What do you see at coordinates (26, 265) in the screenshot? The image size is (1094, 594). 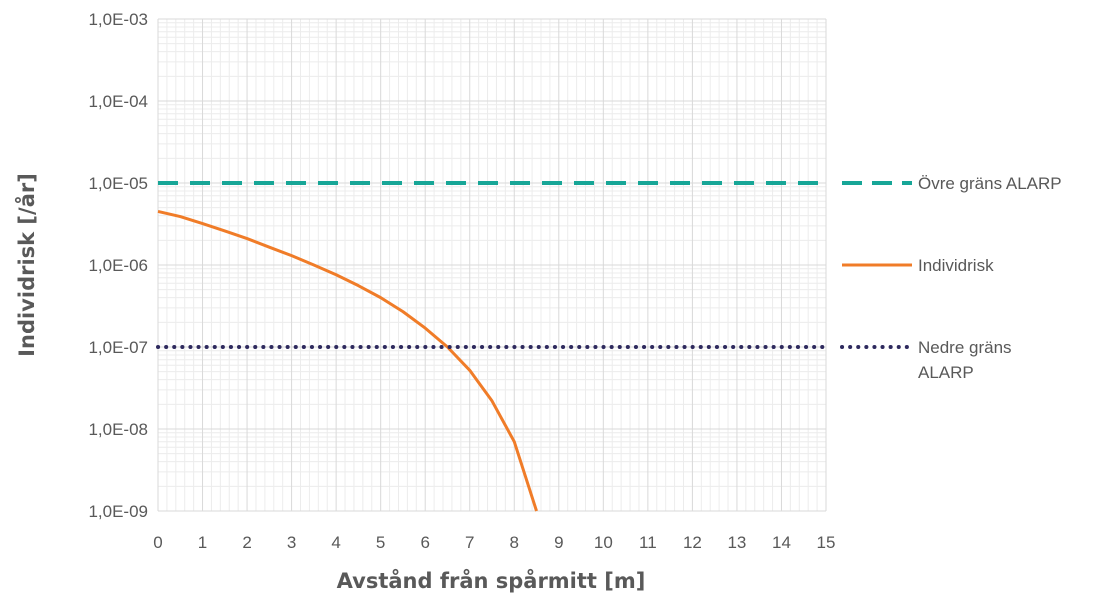 I see `y-axis-title: Individrisk [/år]` at bounding box center [26, 265].